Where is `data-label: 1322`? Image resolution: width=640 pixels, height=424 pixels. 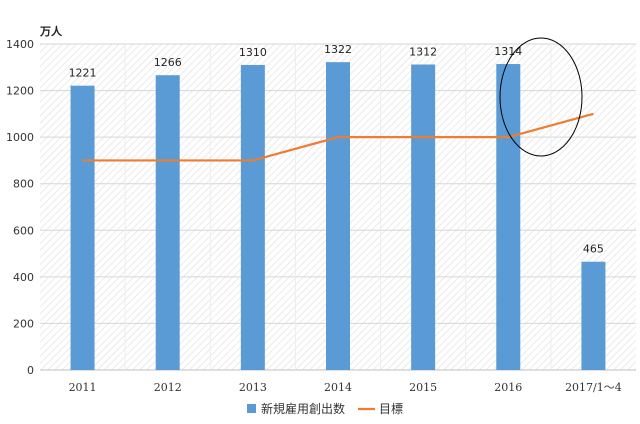 data-label: 1322 is located at coordinates (338, 49).